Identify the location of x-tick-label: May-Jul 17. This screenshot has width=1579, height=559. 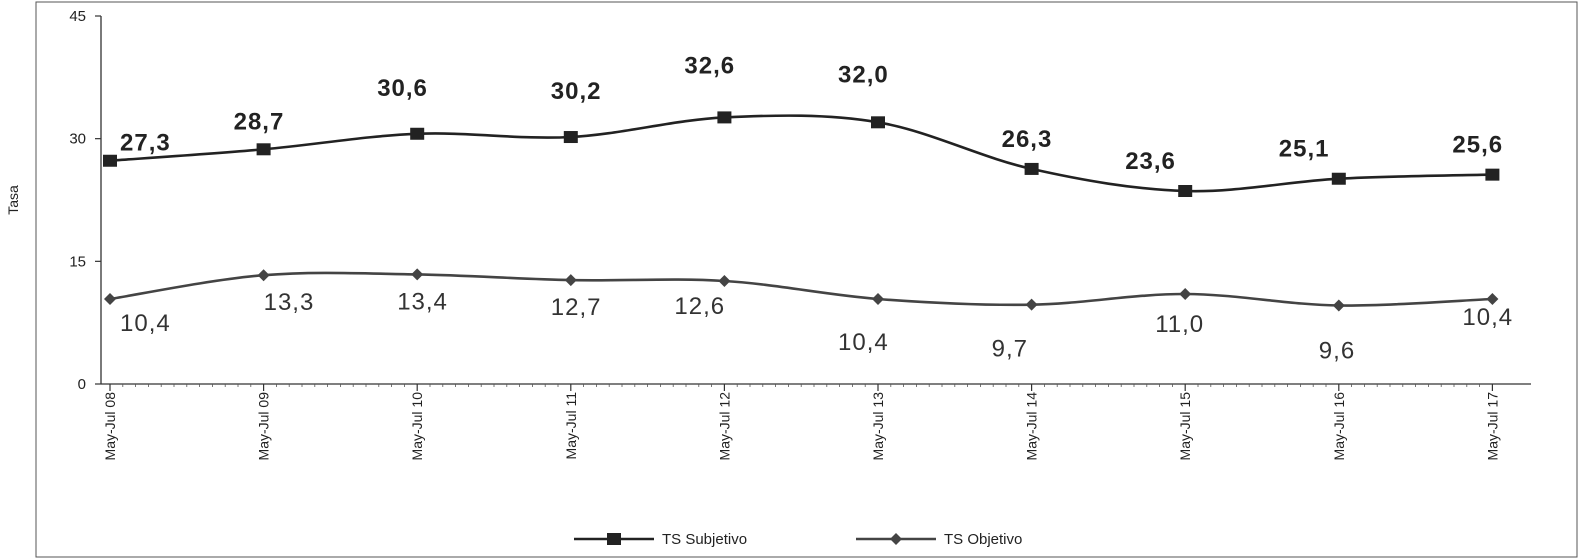
(1492, 426).